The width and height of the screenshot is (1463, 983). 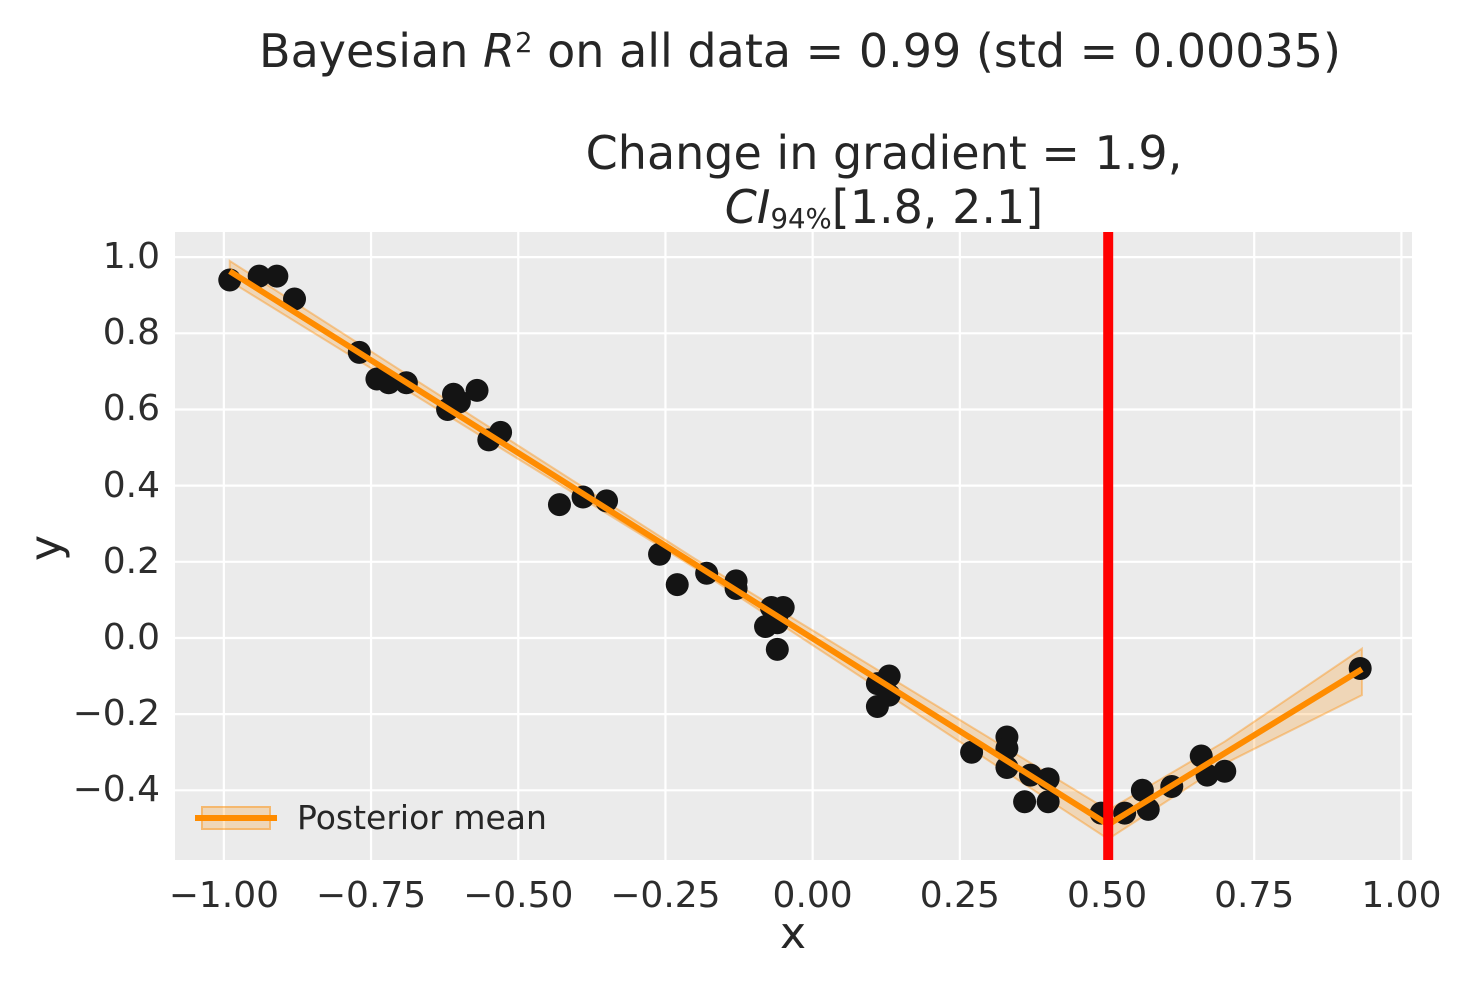 I want to click on ci-subscript: 94%, so click(x=801, y=218).